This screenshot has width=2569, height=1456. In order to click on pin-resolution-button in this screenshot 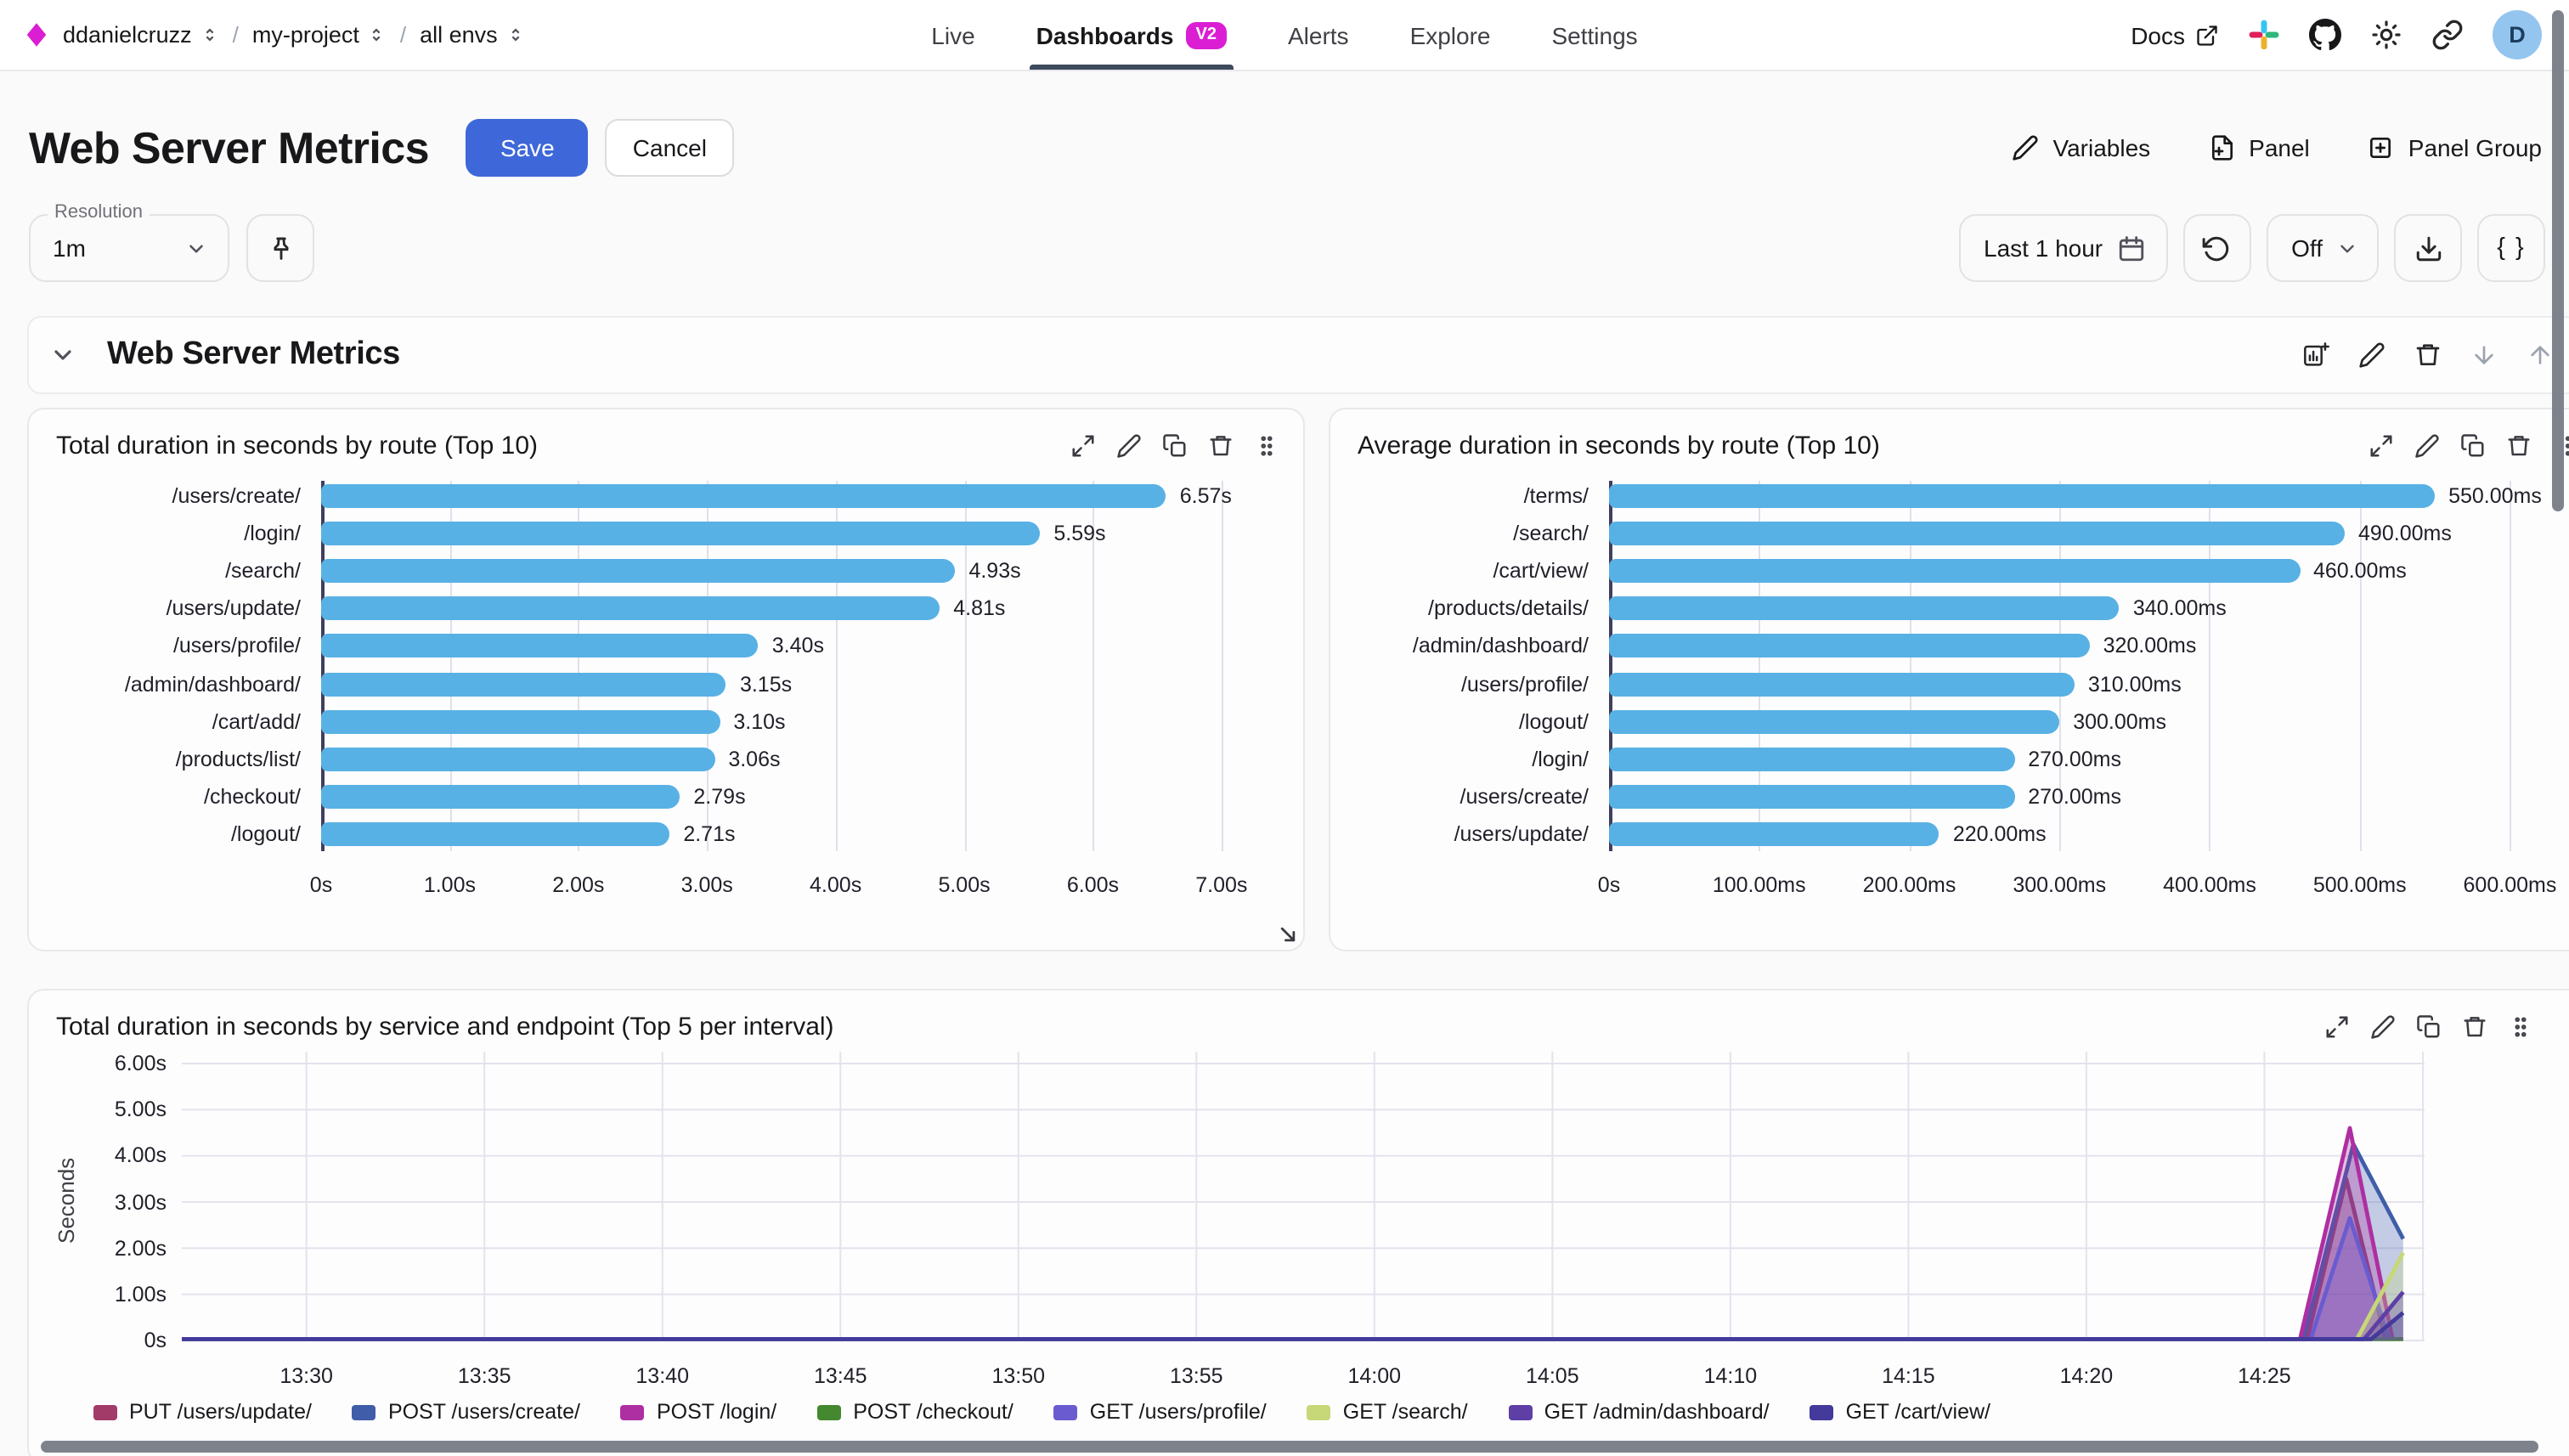, I will do `click(280, 248)`.